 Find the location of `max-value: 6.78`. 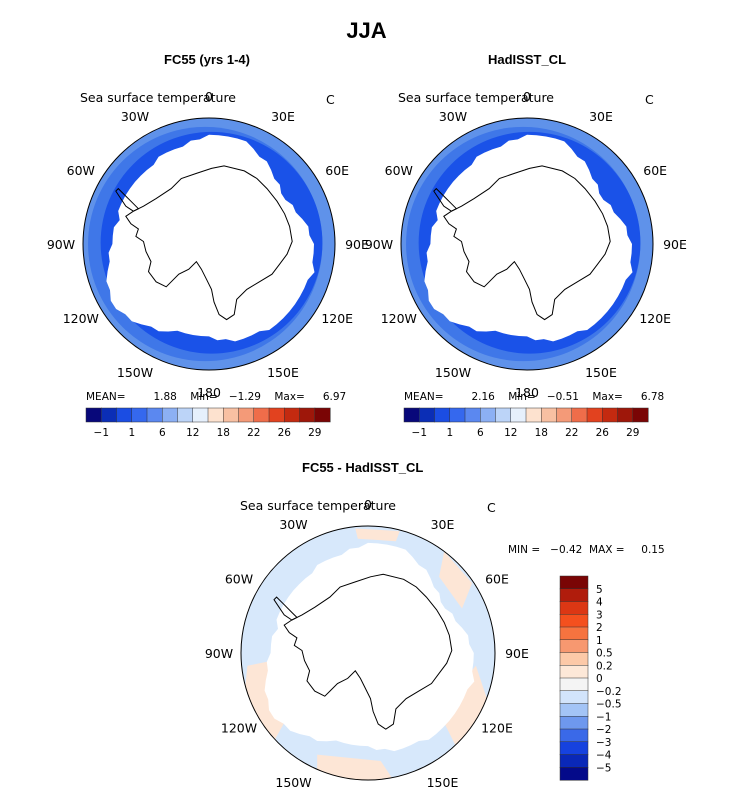

max-value: 6.78 is located at coordinates (652, 397).